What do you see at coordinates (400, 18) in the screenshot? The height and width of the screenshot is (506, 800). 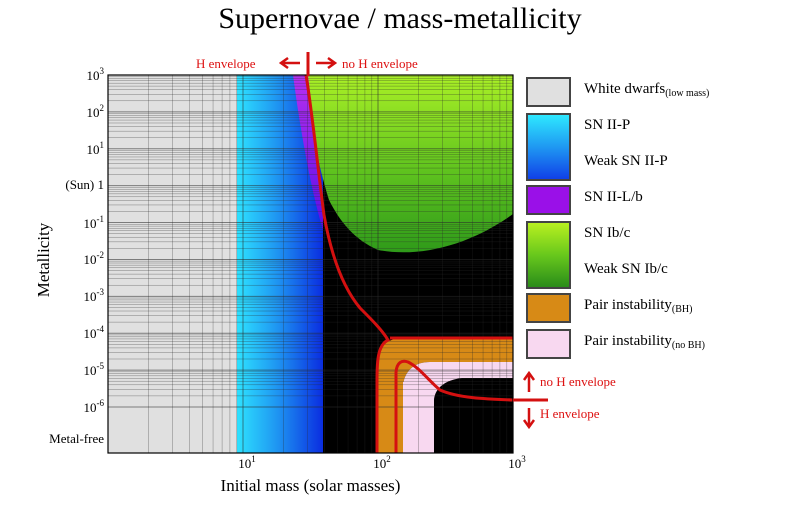 I see `chart-title: Supernovae / mass-metallicity` at bounding box center [400, 18].